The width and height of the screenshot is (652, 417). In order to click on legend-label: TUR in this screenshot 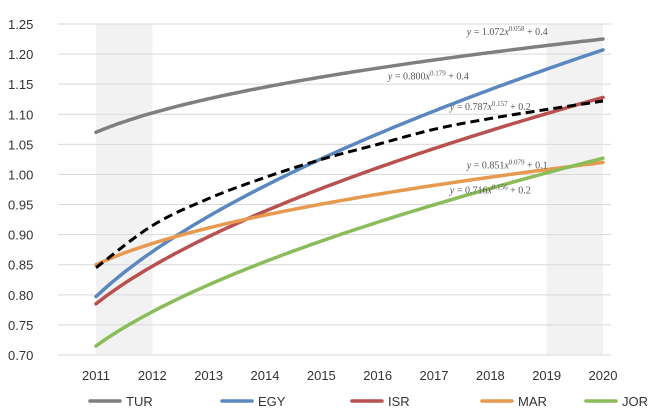, I will do `click(139, 401)`.